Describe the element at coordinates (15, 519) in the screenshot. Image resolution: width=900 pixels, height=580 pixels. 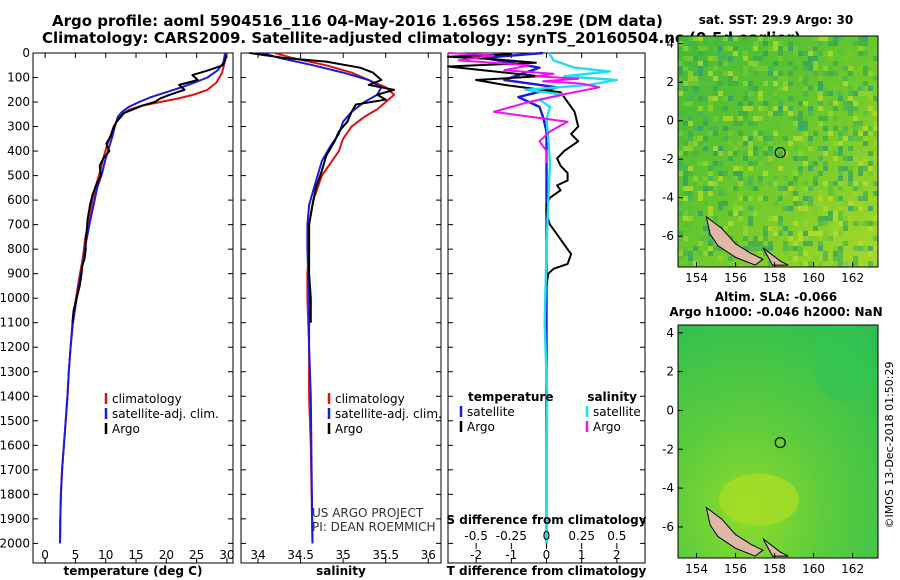
I see `depth-tick-label: 1900` at that location.